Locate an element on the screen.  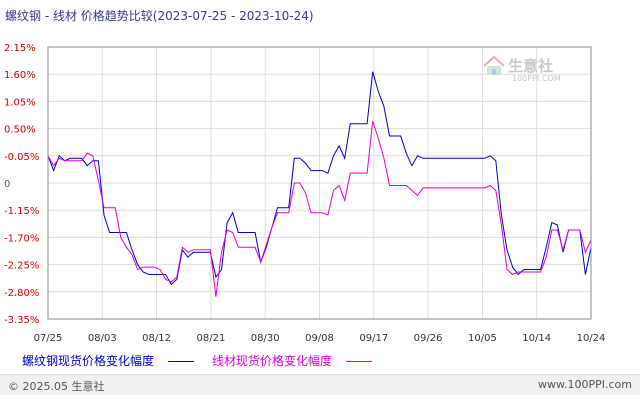
y-tick-label: -1.70% is located at coordinates (21, 238).